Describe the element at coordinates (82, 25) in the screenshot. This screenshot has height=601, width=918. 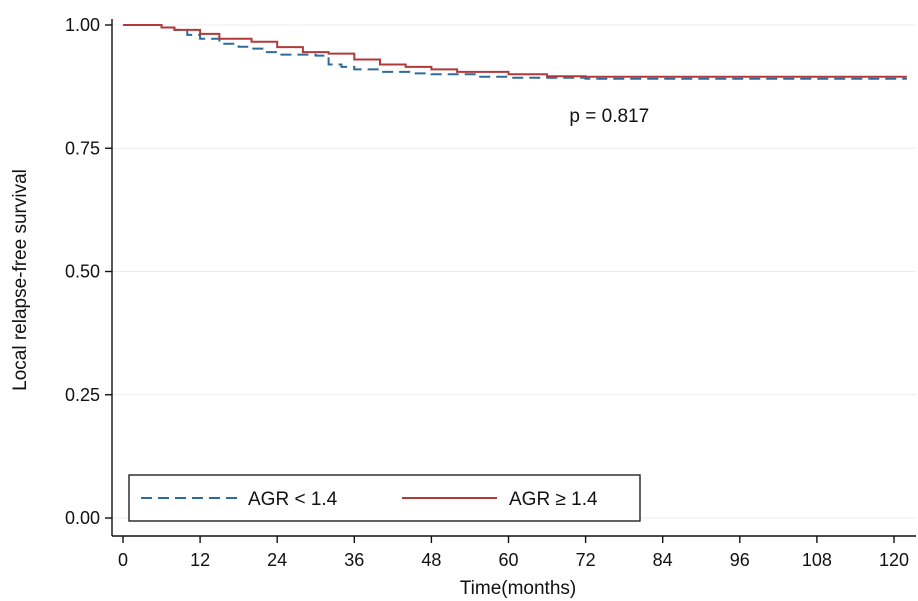
I see `y-tick-label-4: 1.00` at that location.